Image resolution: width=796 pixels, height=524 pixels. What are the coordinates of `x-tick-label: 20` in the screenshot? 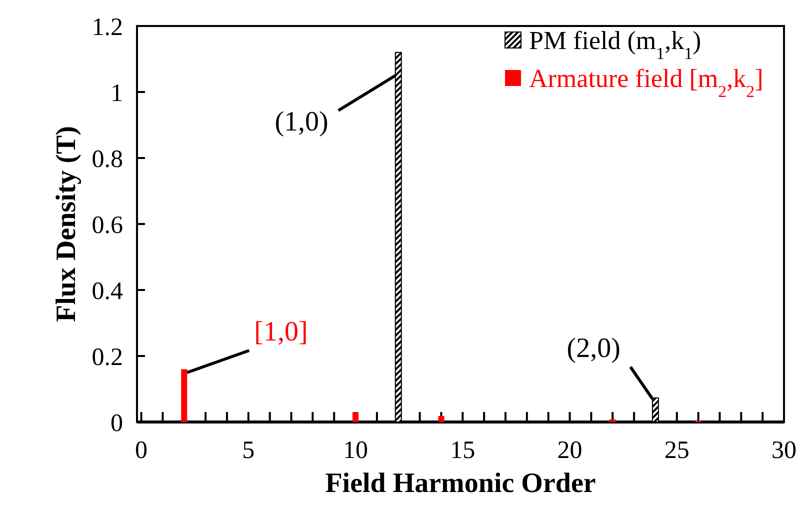 It's located at (569, 450).